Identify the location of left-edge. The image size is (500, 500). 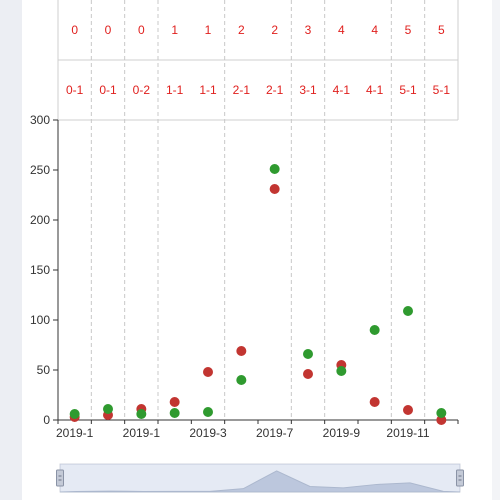
(11, 250).